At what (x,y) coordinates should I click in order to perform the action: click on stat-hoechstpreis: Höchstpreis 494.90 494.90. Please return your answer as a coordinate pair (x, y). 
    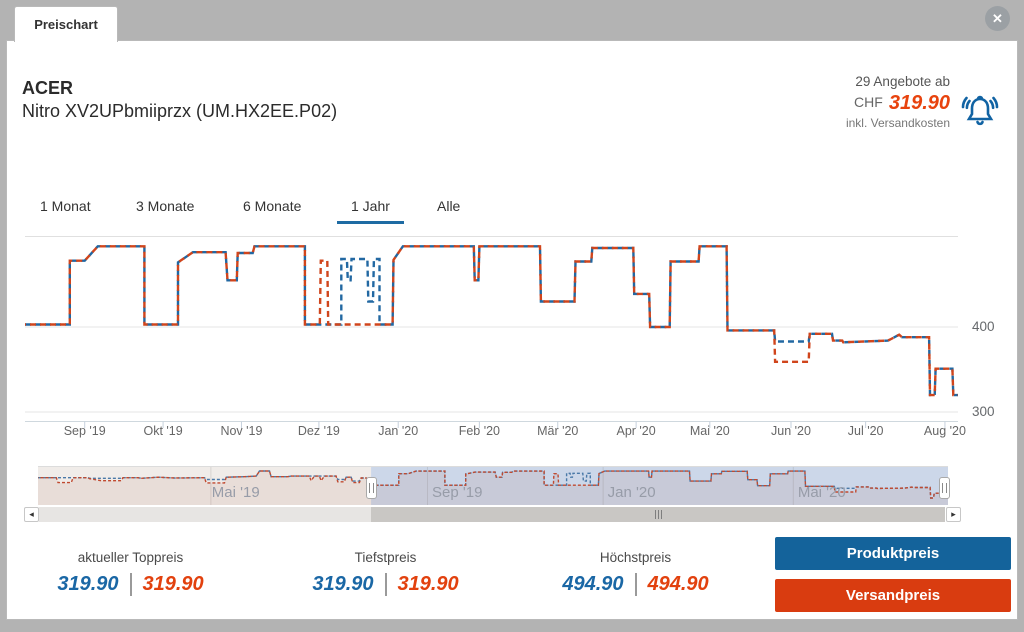
    Looking at the image, I should click on (635, 573).